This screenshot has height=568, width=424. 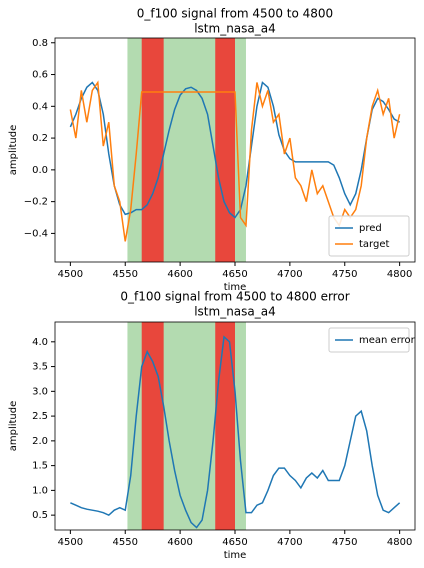 What do you see at coordinates (234, 297) in the screenshot?
I see `chart-title: 0_f100 signal from 4500 to 4800 error` at bounding box center [234, 297].